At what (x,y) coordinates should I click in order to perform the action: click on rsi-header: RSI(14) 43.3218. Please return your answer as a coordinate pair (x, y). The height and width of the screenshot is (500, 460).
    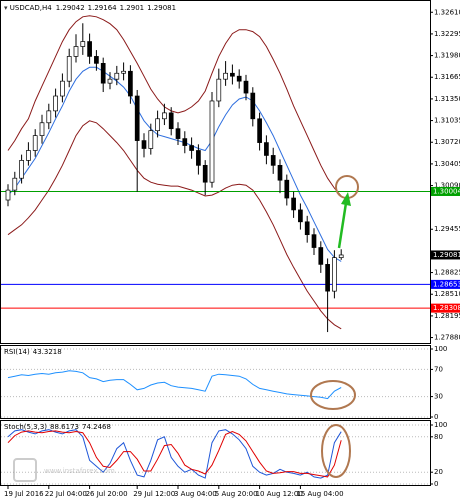
    Looking at the image, I should click on (33, 352).